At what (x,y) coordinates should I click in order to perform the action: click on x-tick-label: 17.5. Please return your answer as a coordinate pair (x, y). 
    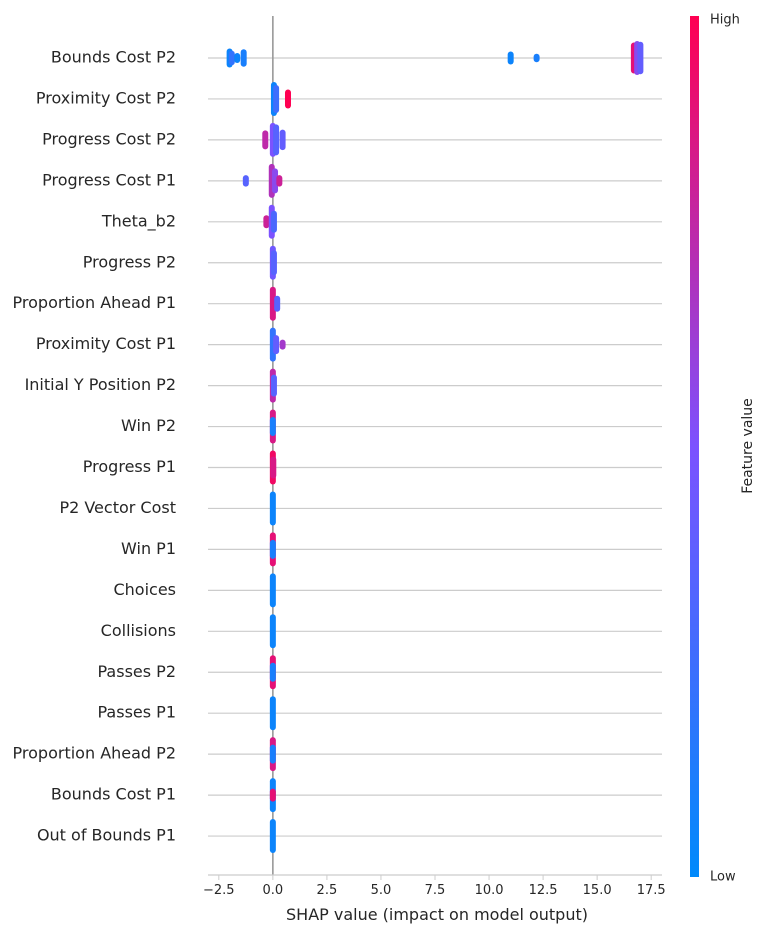
    Looking at the image, I should click on (651, 890).